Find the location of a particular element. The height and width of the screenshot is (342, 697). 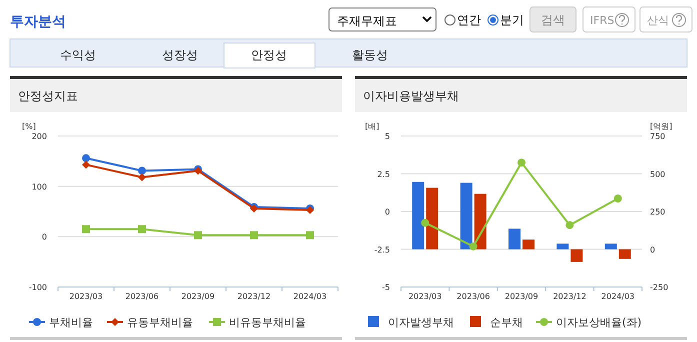

y2-tick-label: 250 is located at coordinates (658, 212).